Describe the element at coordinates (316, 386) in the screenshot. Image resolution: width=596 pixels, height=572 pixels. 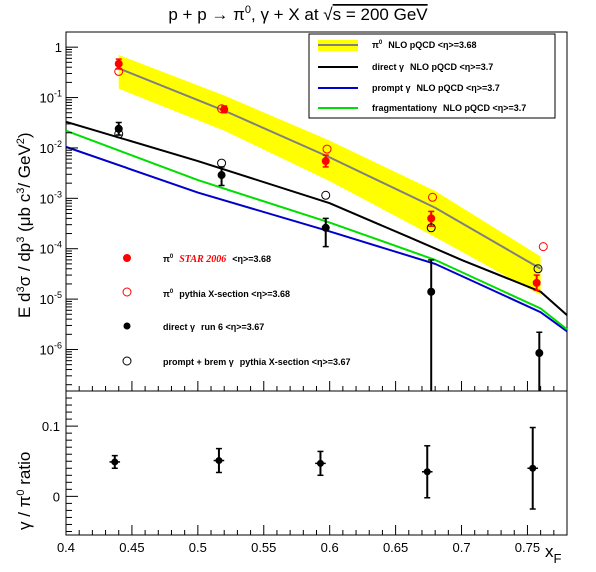
I see `upper-x-ticks` at that location.